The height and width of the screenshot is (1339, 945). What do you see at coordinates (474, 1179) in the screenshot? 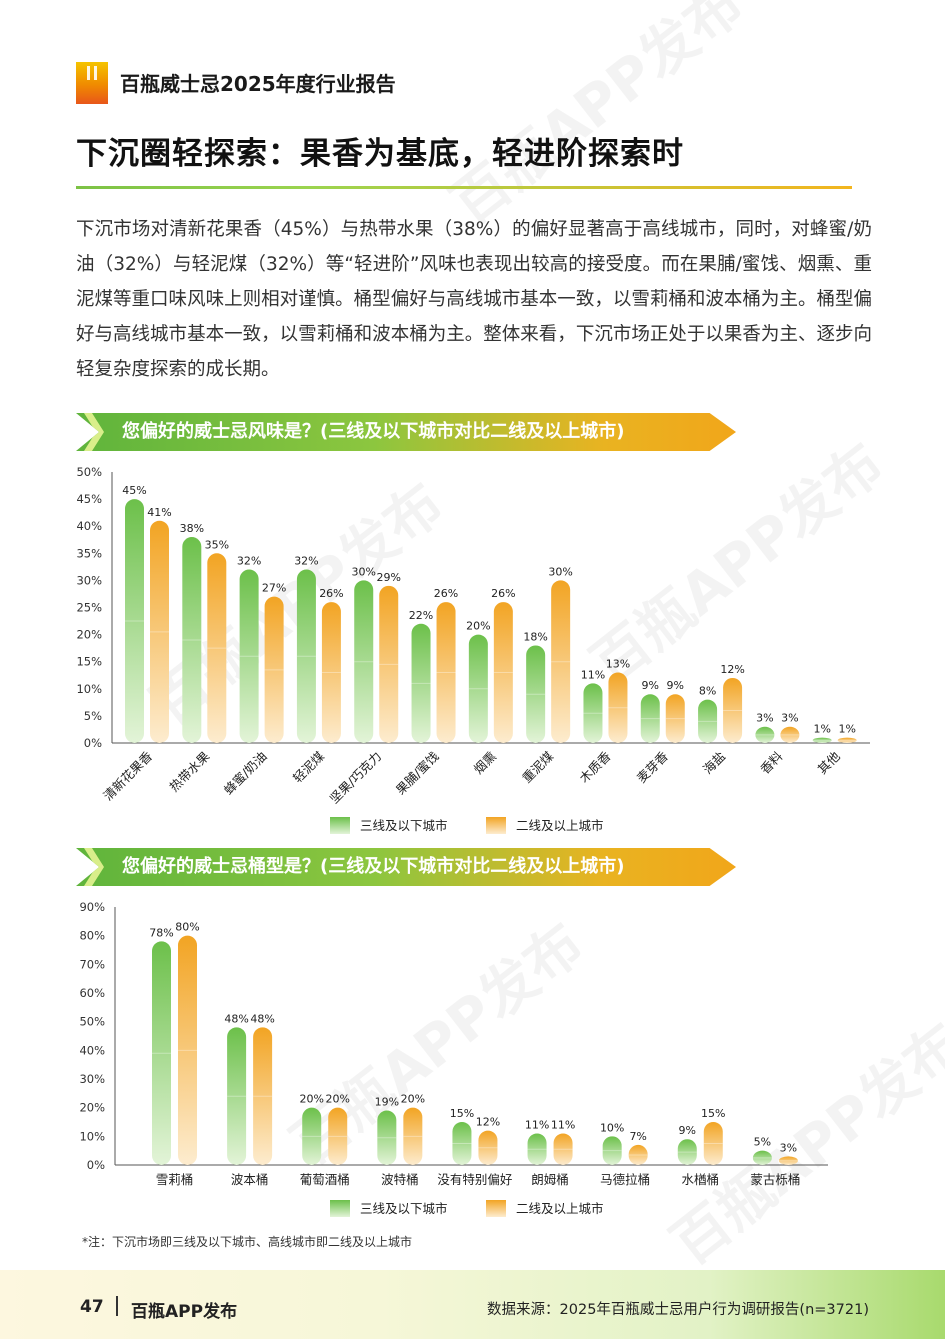
I see `x-tick-label: 没有特别偏好` at bounding box center [474, 1179].